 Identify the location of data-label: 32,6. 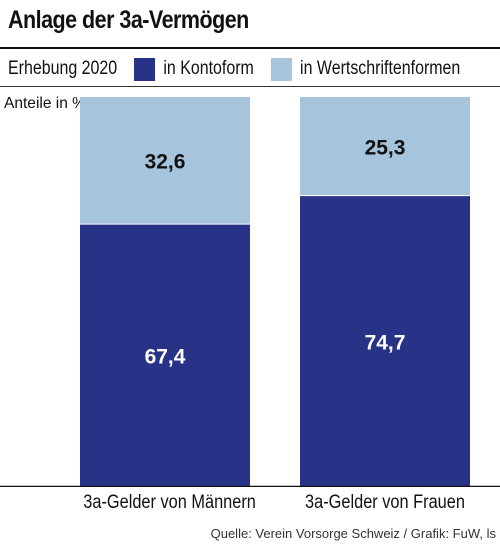
(165, 162).